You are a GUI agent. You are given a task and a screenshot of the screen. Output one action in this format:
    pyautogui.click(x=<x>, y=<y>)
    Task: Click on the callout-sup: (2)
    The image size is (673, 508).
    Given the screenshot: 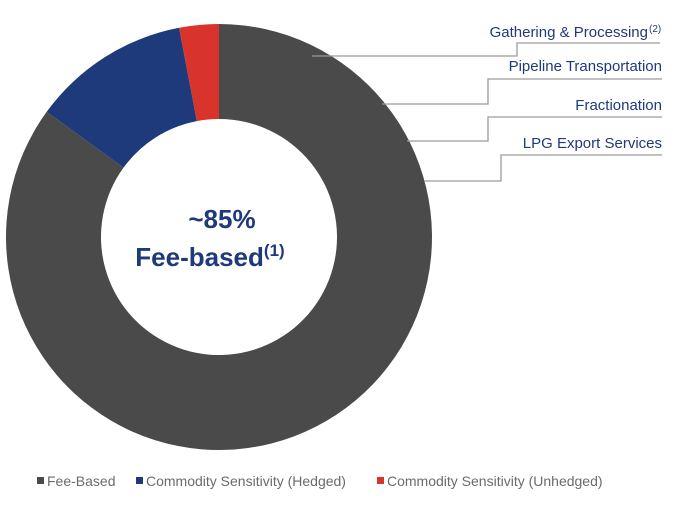 What is the action you would take?
    pyautogui.click(x=655, y=29)
    